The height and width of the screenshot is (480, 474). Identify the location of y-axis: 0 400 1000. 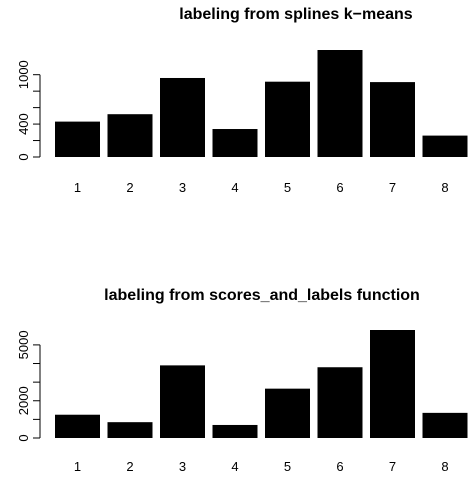
(28, 110).